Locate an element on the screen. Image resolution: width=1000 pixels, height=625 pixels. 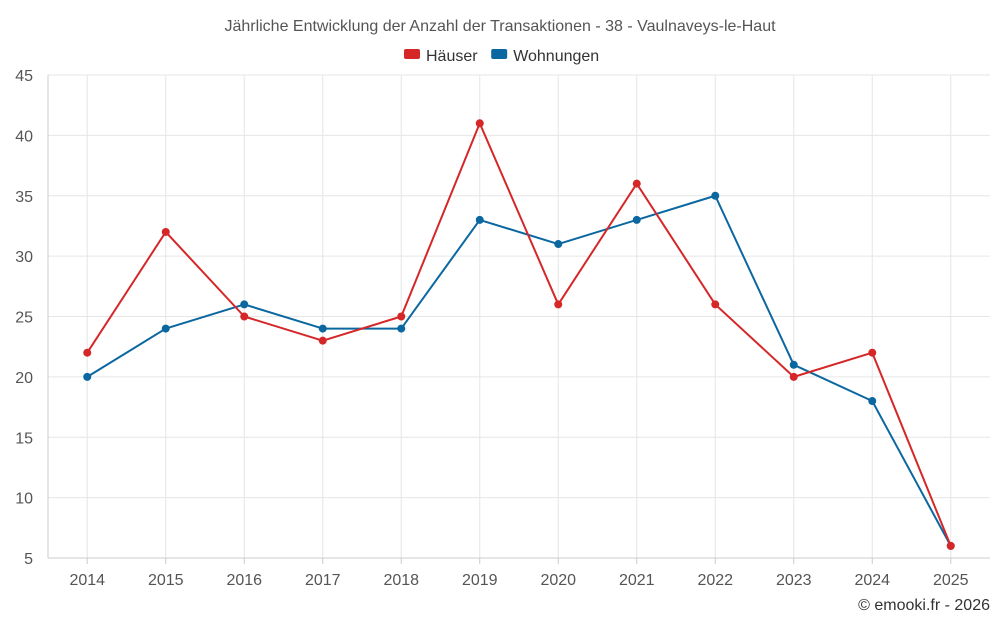
y-tick-label: 35 is located at coordinates (24, 197).